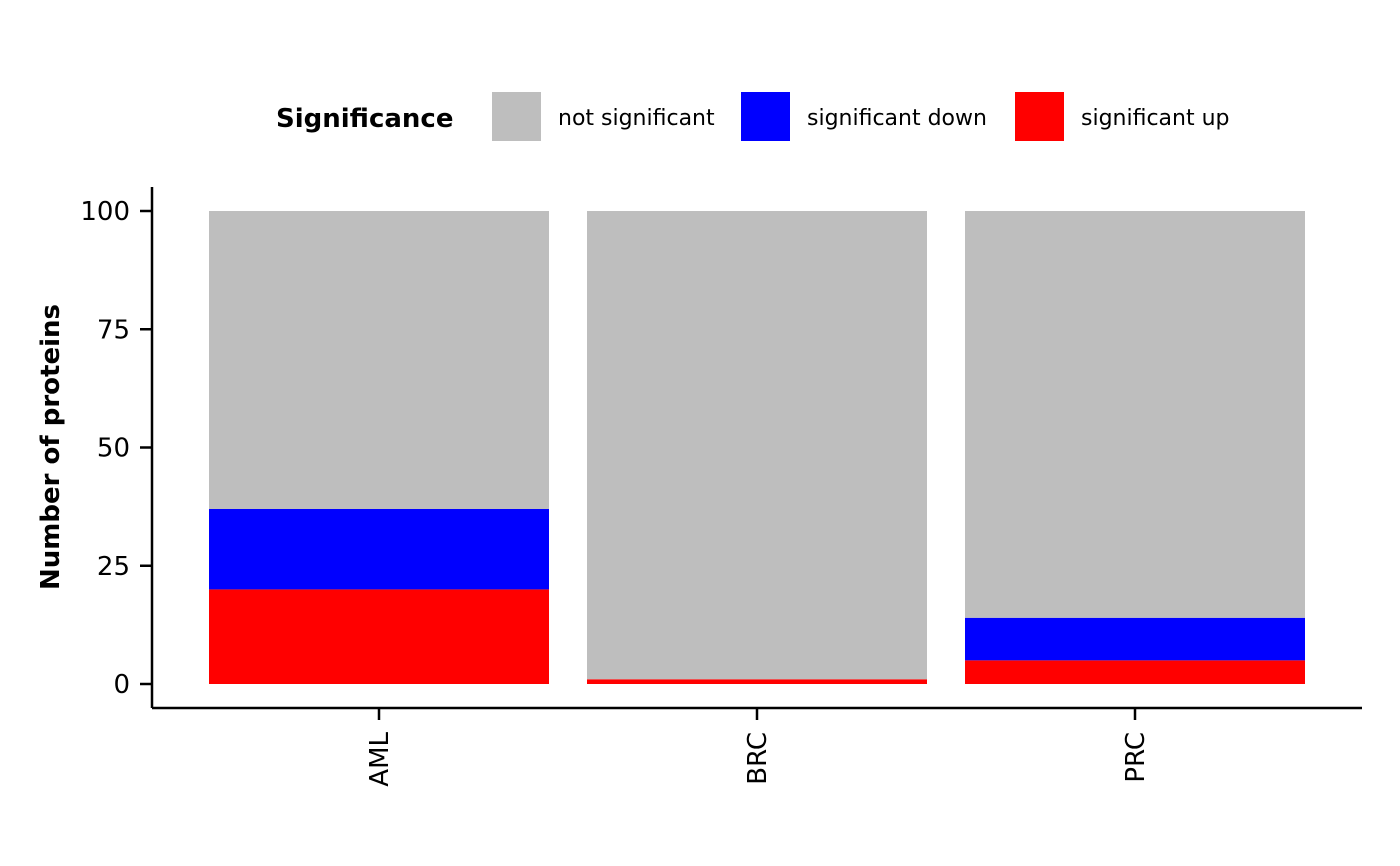 The height and width of the screenshot is (866, 1400). I want to click on y-tick-label: 25, so click(113, 567).